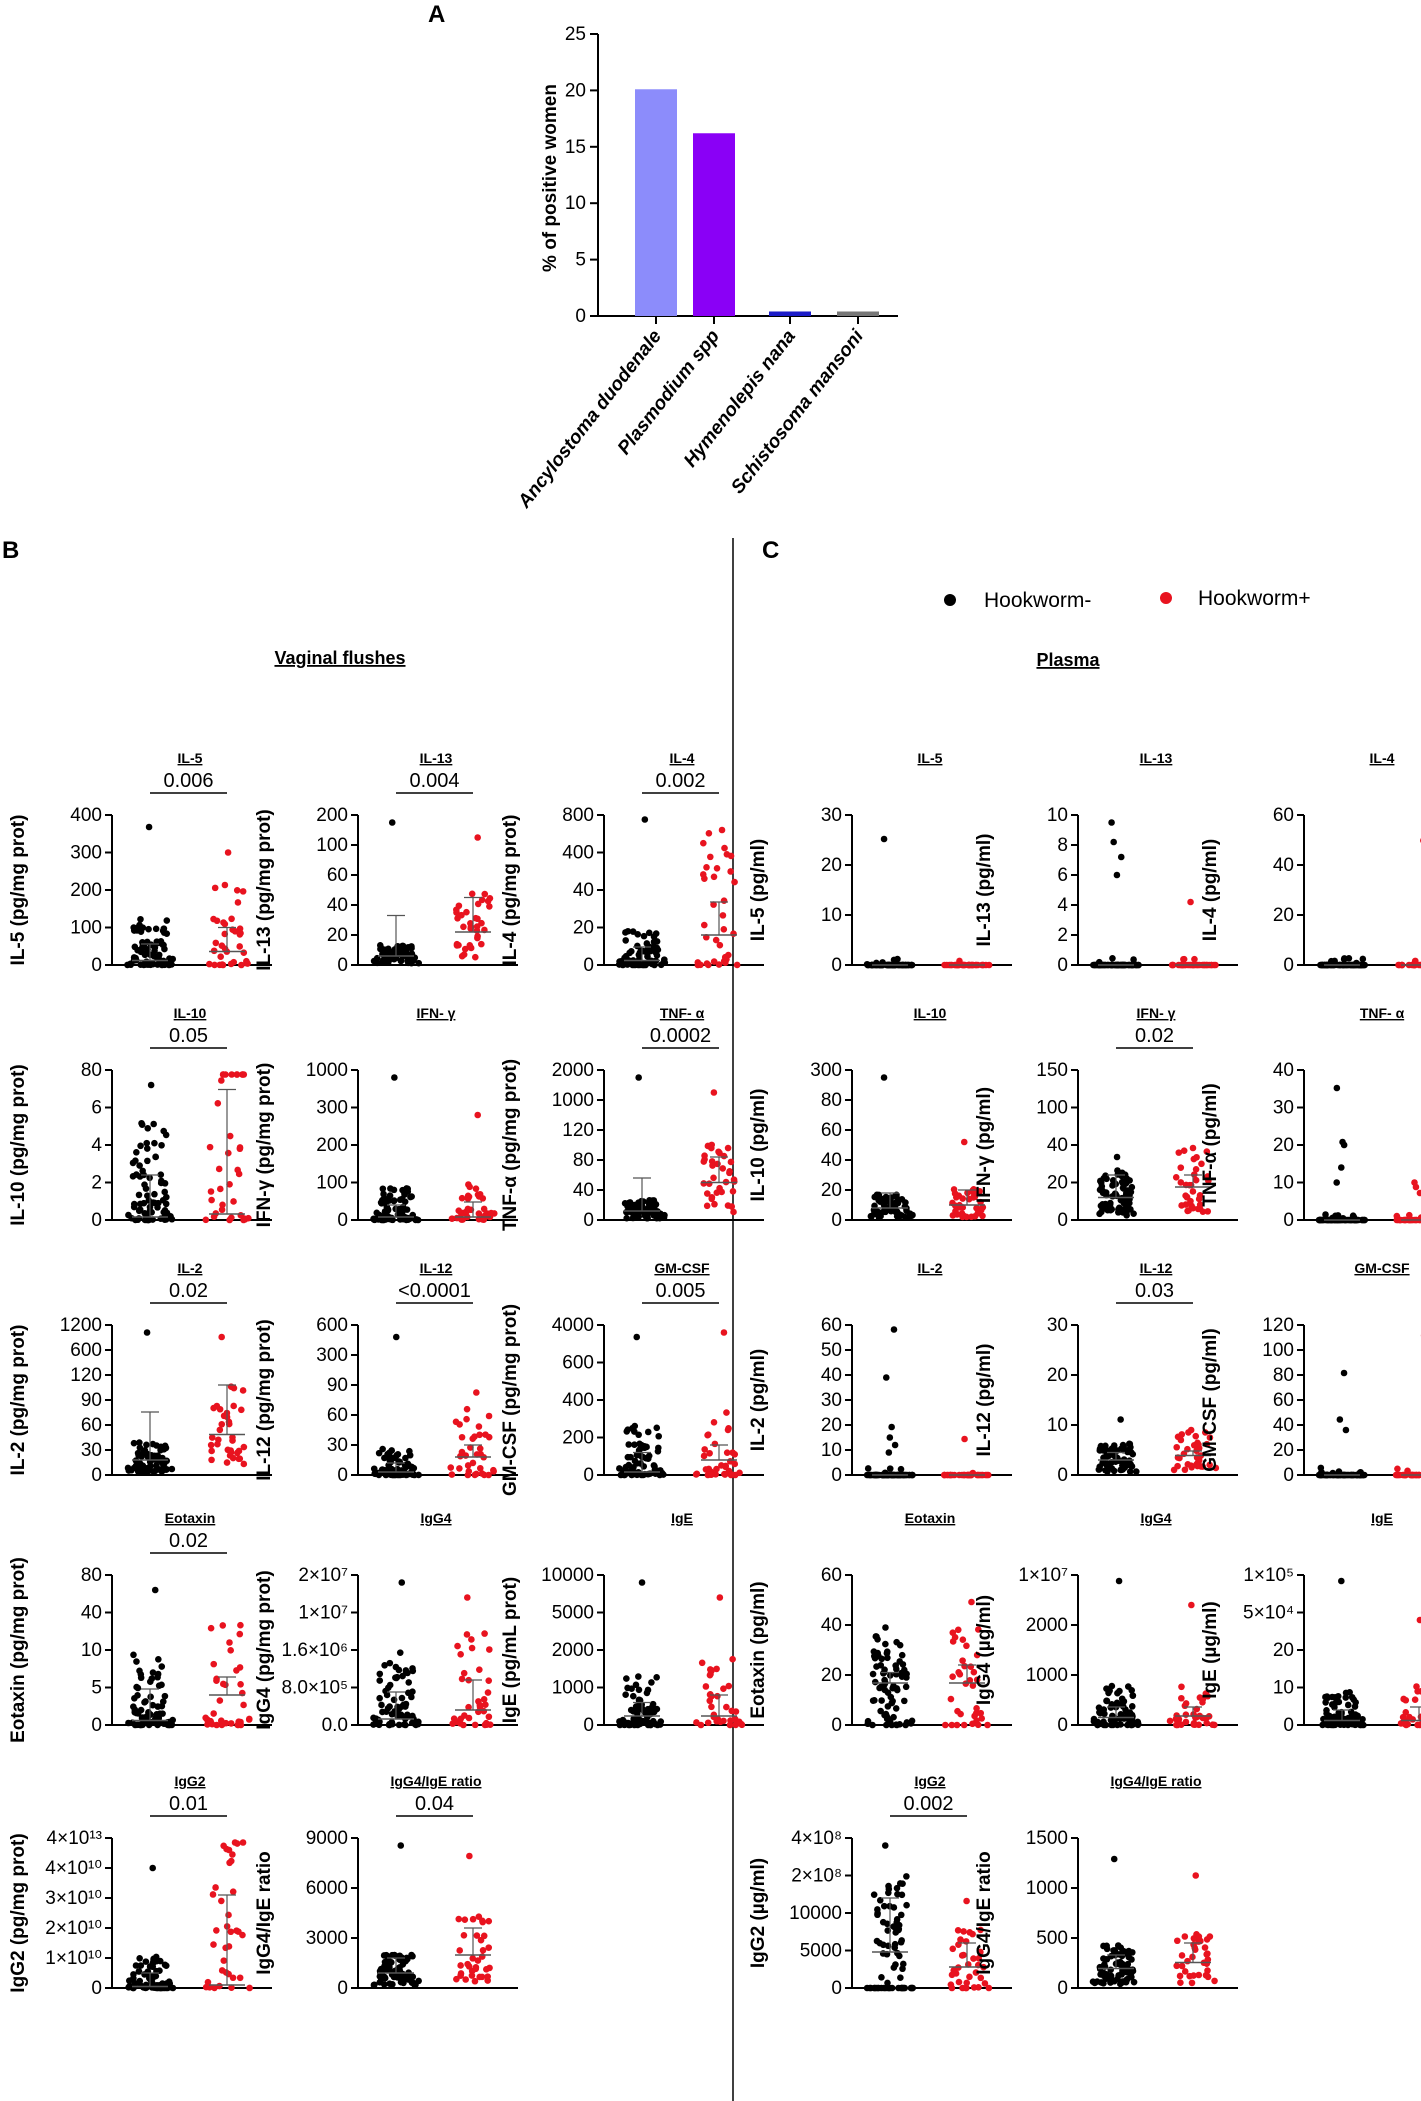 This screenshot has width=1421, height=2101. Describe the element at coordinates (826, 1070) in the screenshot. I see `c-il-10-ytick-label: 300` at that location.